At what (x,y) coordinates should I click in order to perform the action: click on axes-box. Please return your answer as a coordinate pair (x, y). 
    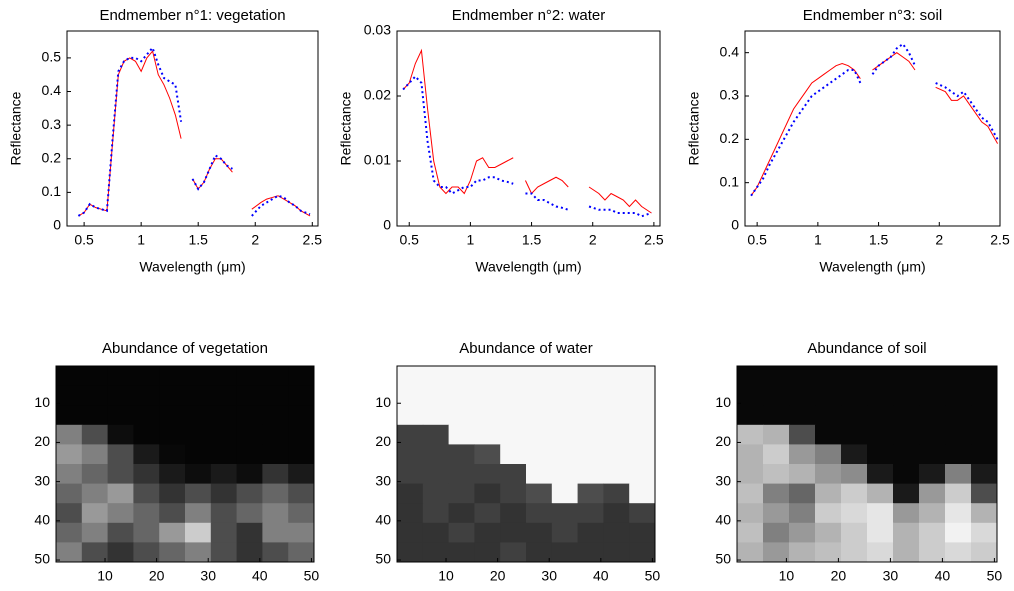
    Looking at the image, I should click on (192, 128).